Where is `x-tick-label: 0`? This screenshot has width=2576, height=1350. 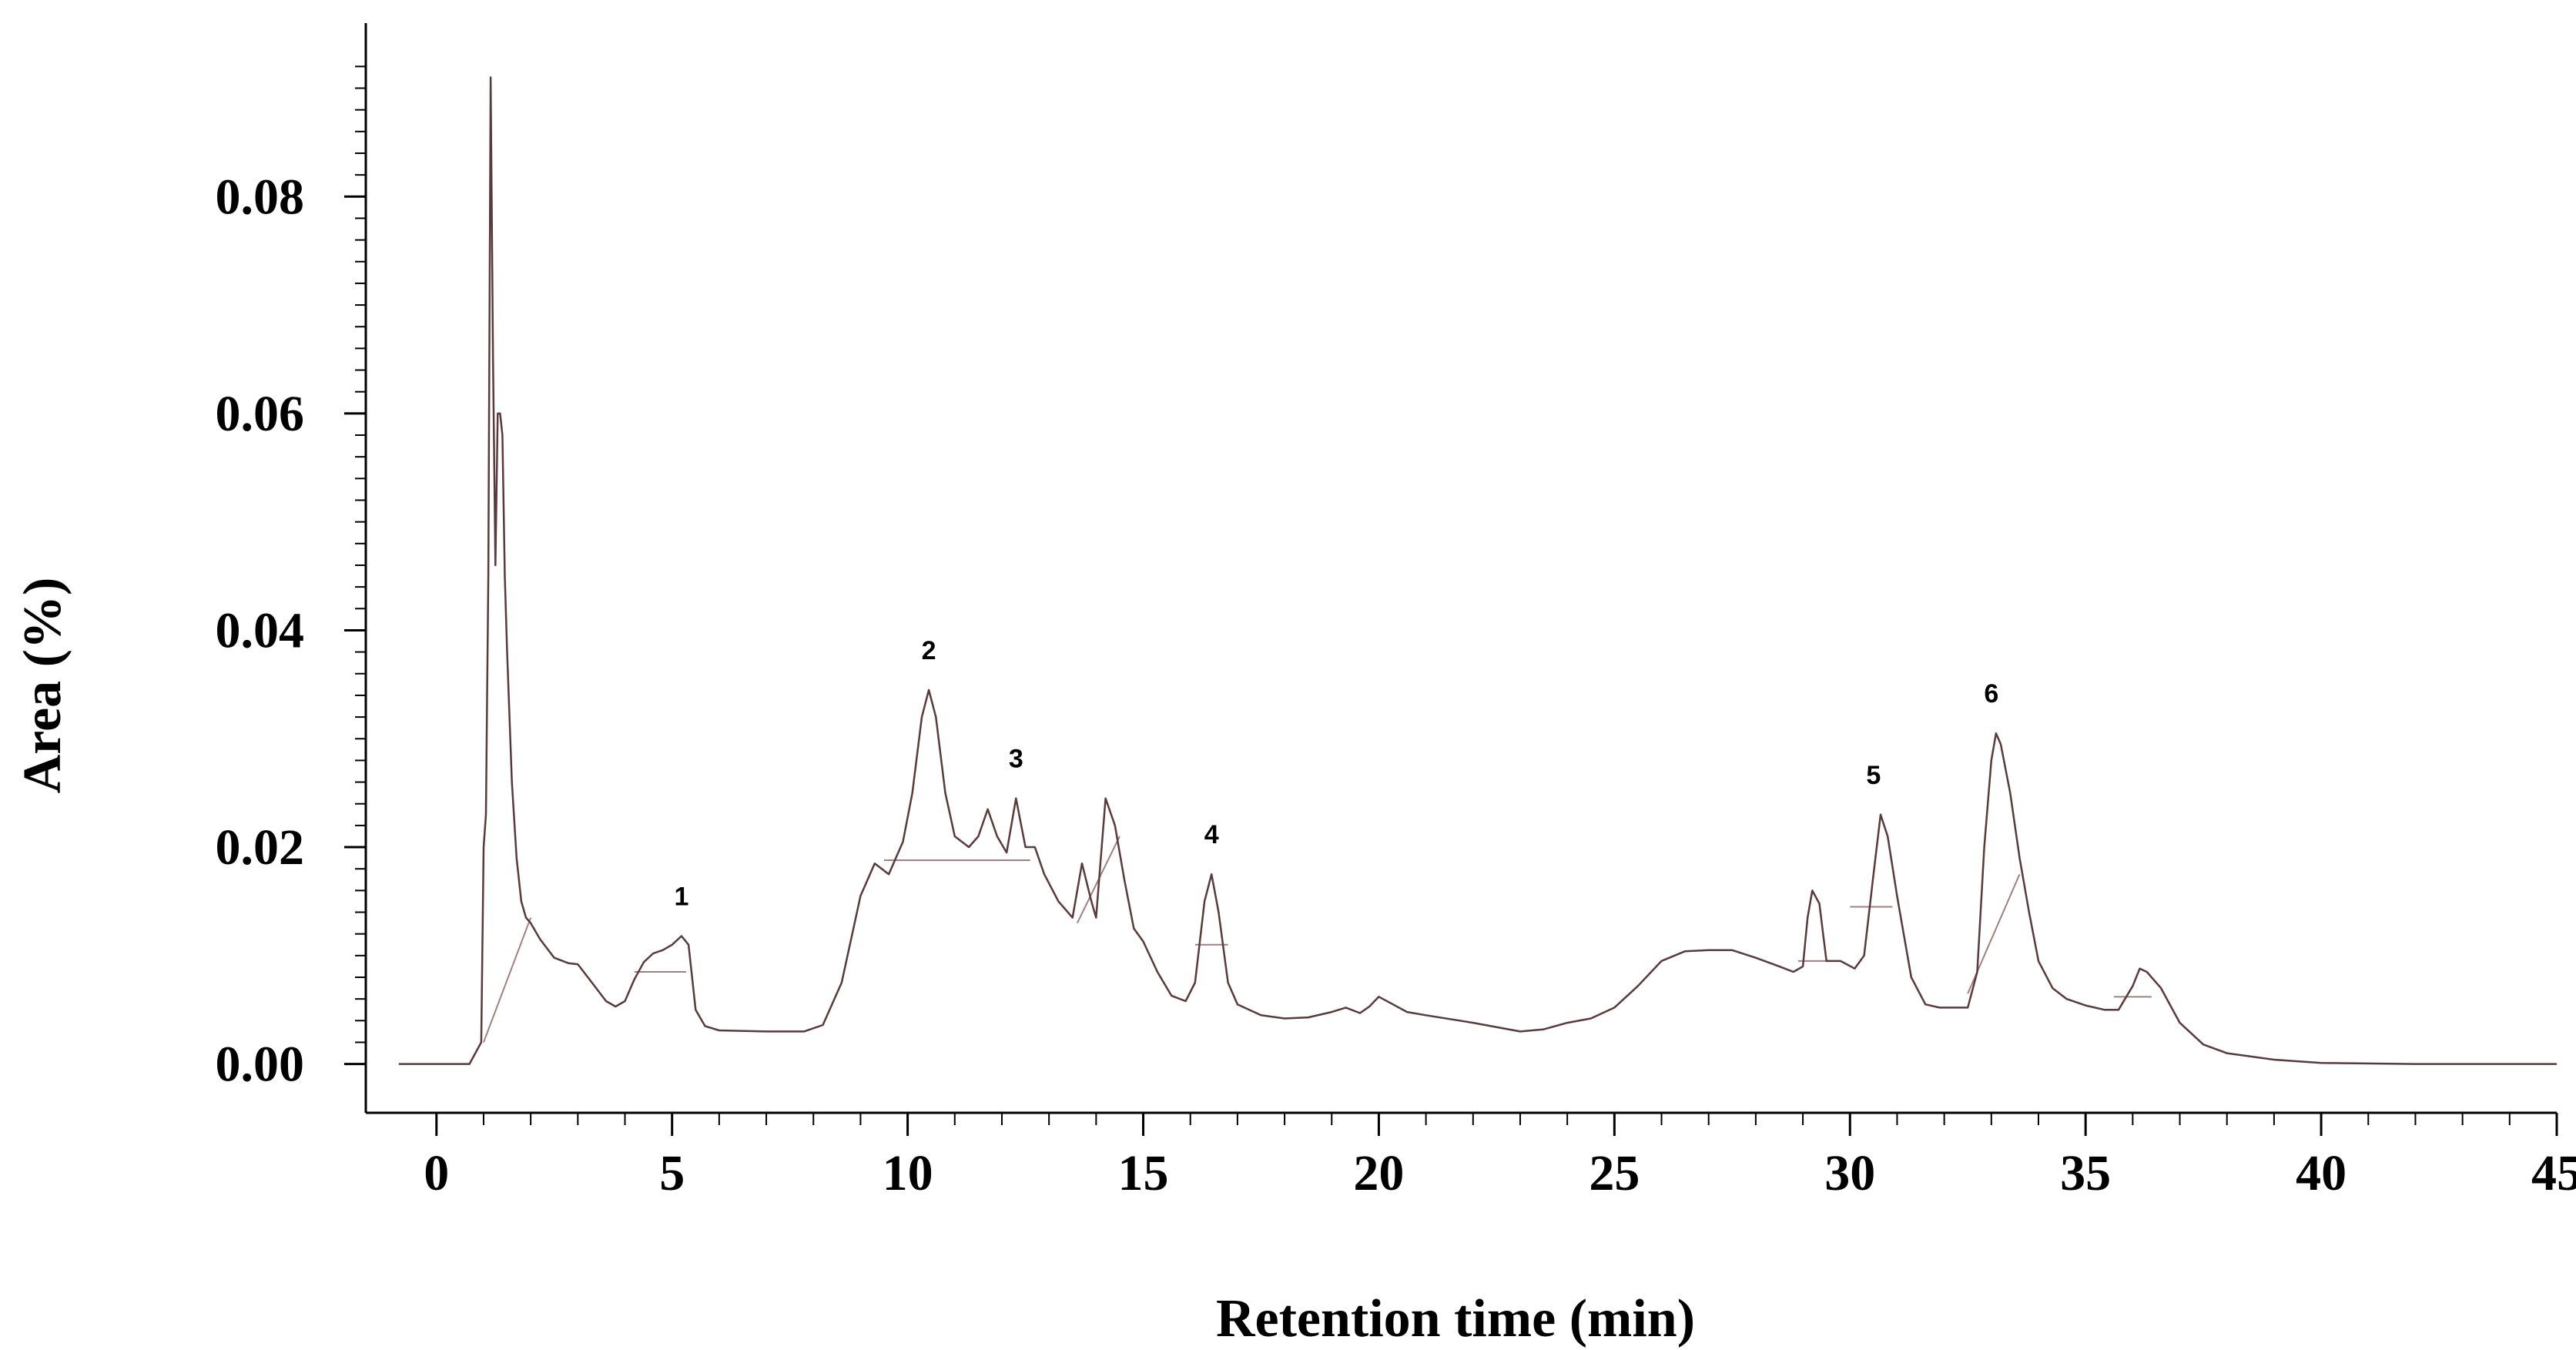 x-tick-label: 0 is located at coordinates (436, 1173).